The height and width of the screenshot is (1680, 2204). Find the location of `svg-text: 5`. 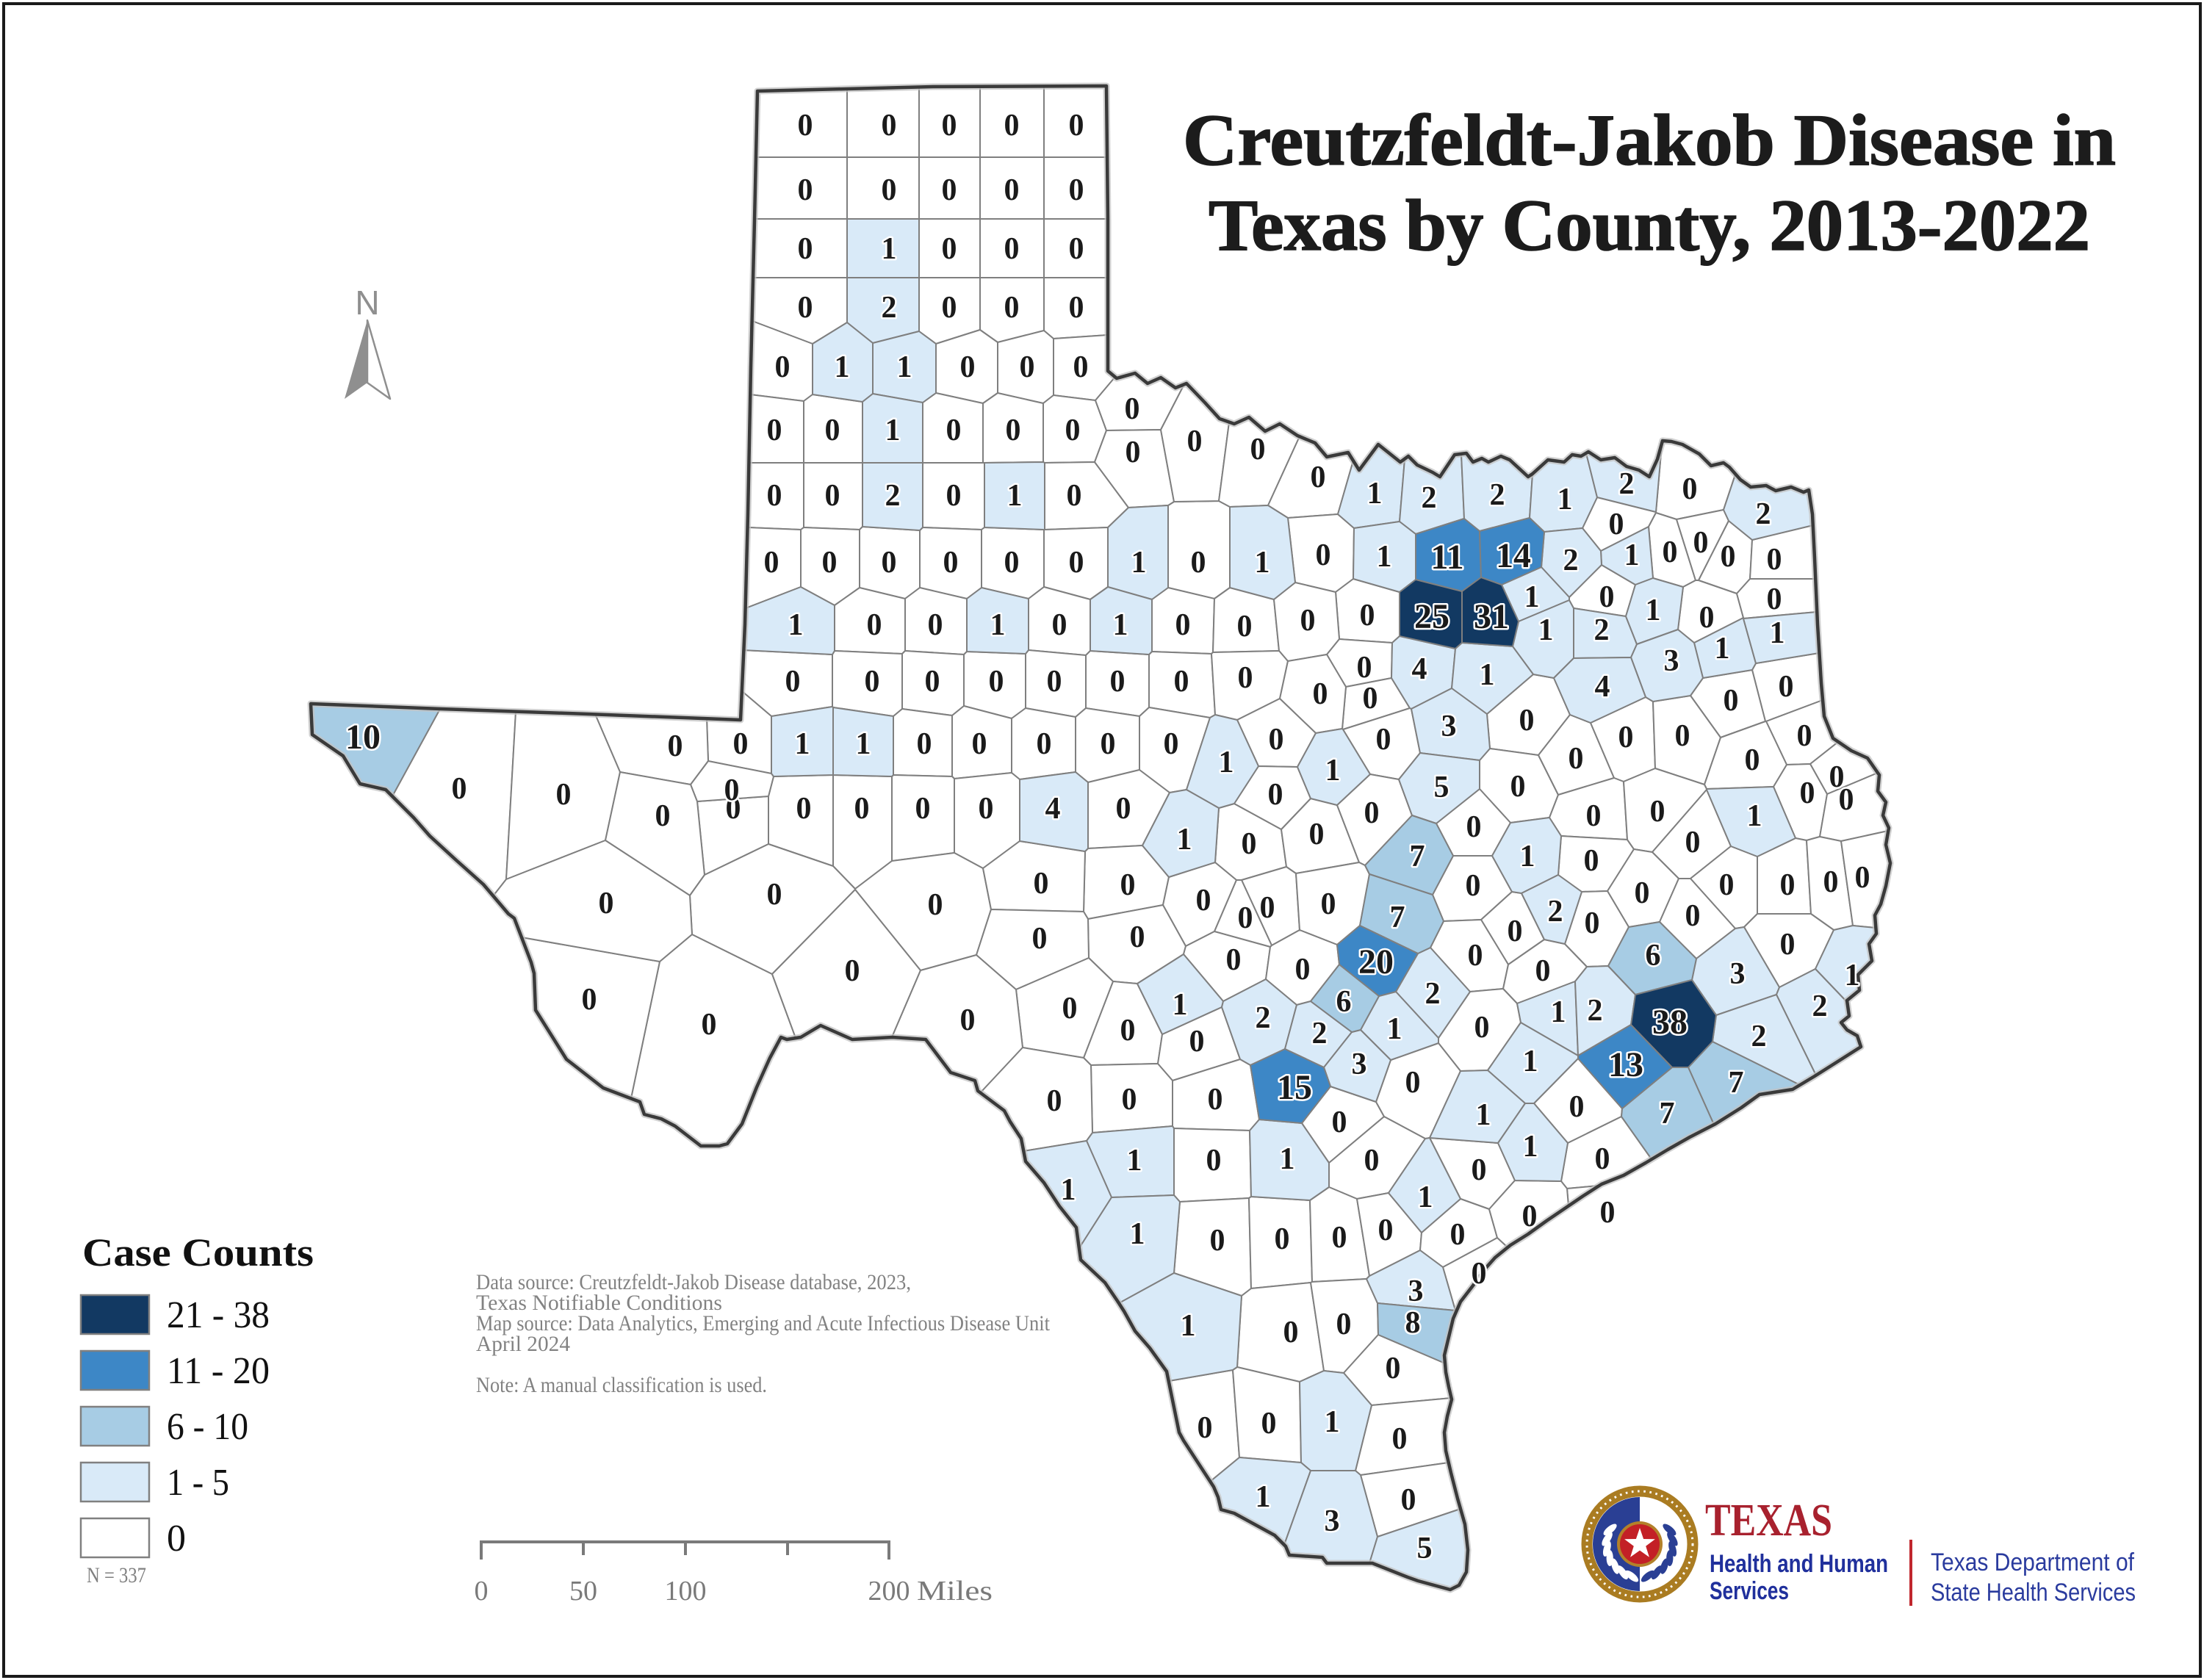

svg-text: 5 is located at coordinates (1441, 787).